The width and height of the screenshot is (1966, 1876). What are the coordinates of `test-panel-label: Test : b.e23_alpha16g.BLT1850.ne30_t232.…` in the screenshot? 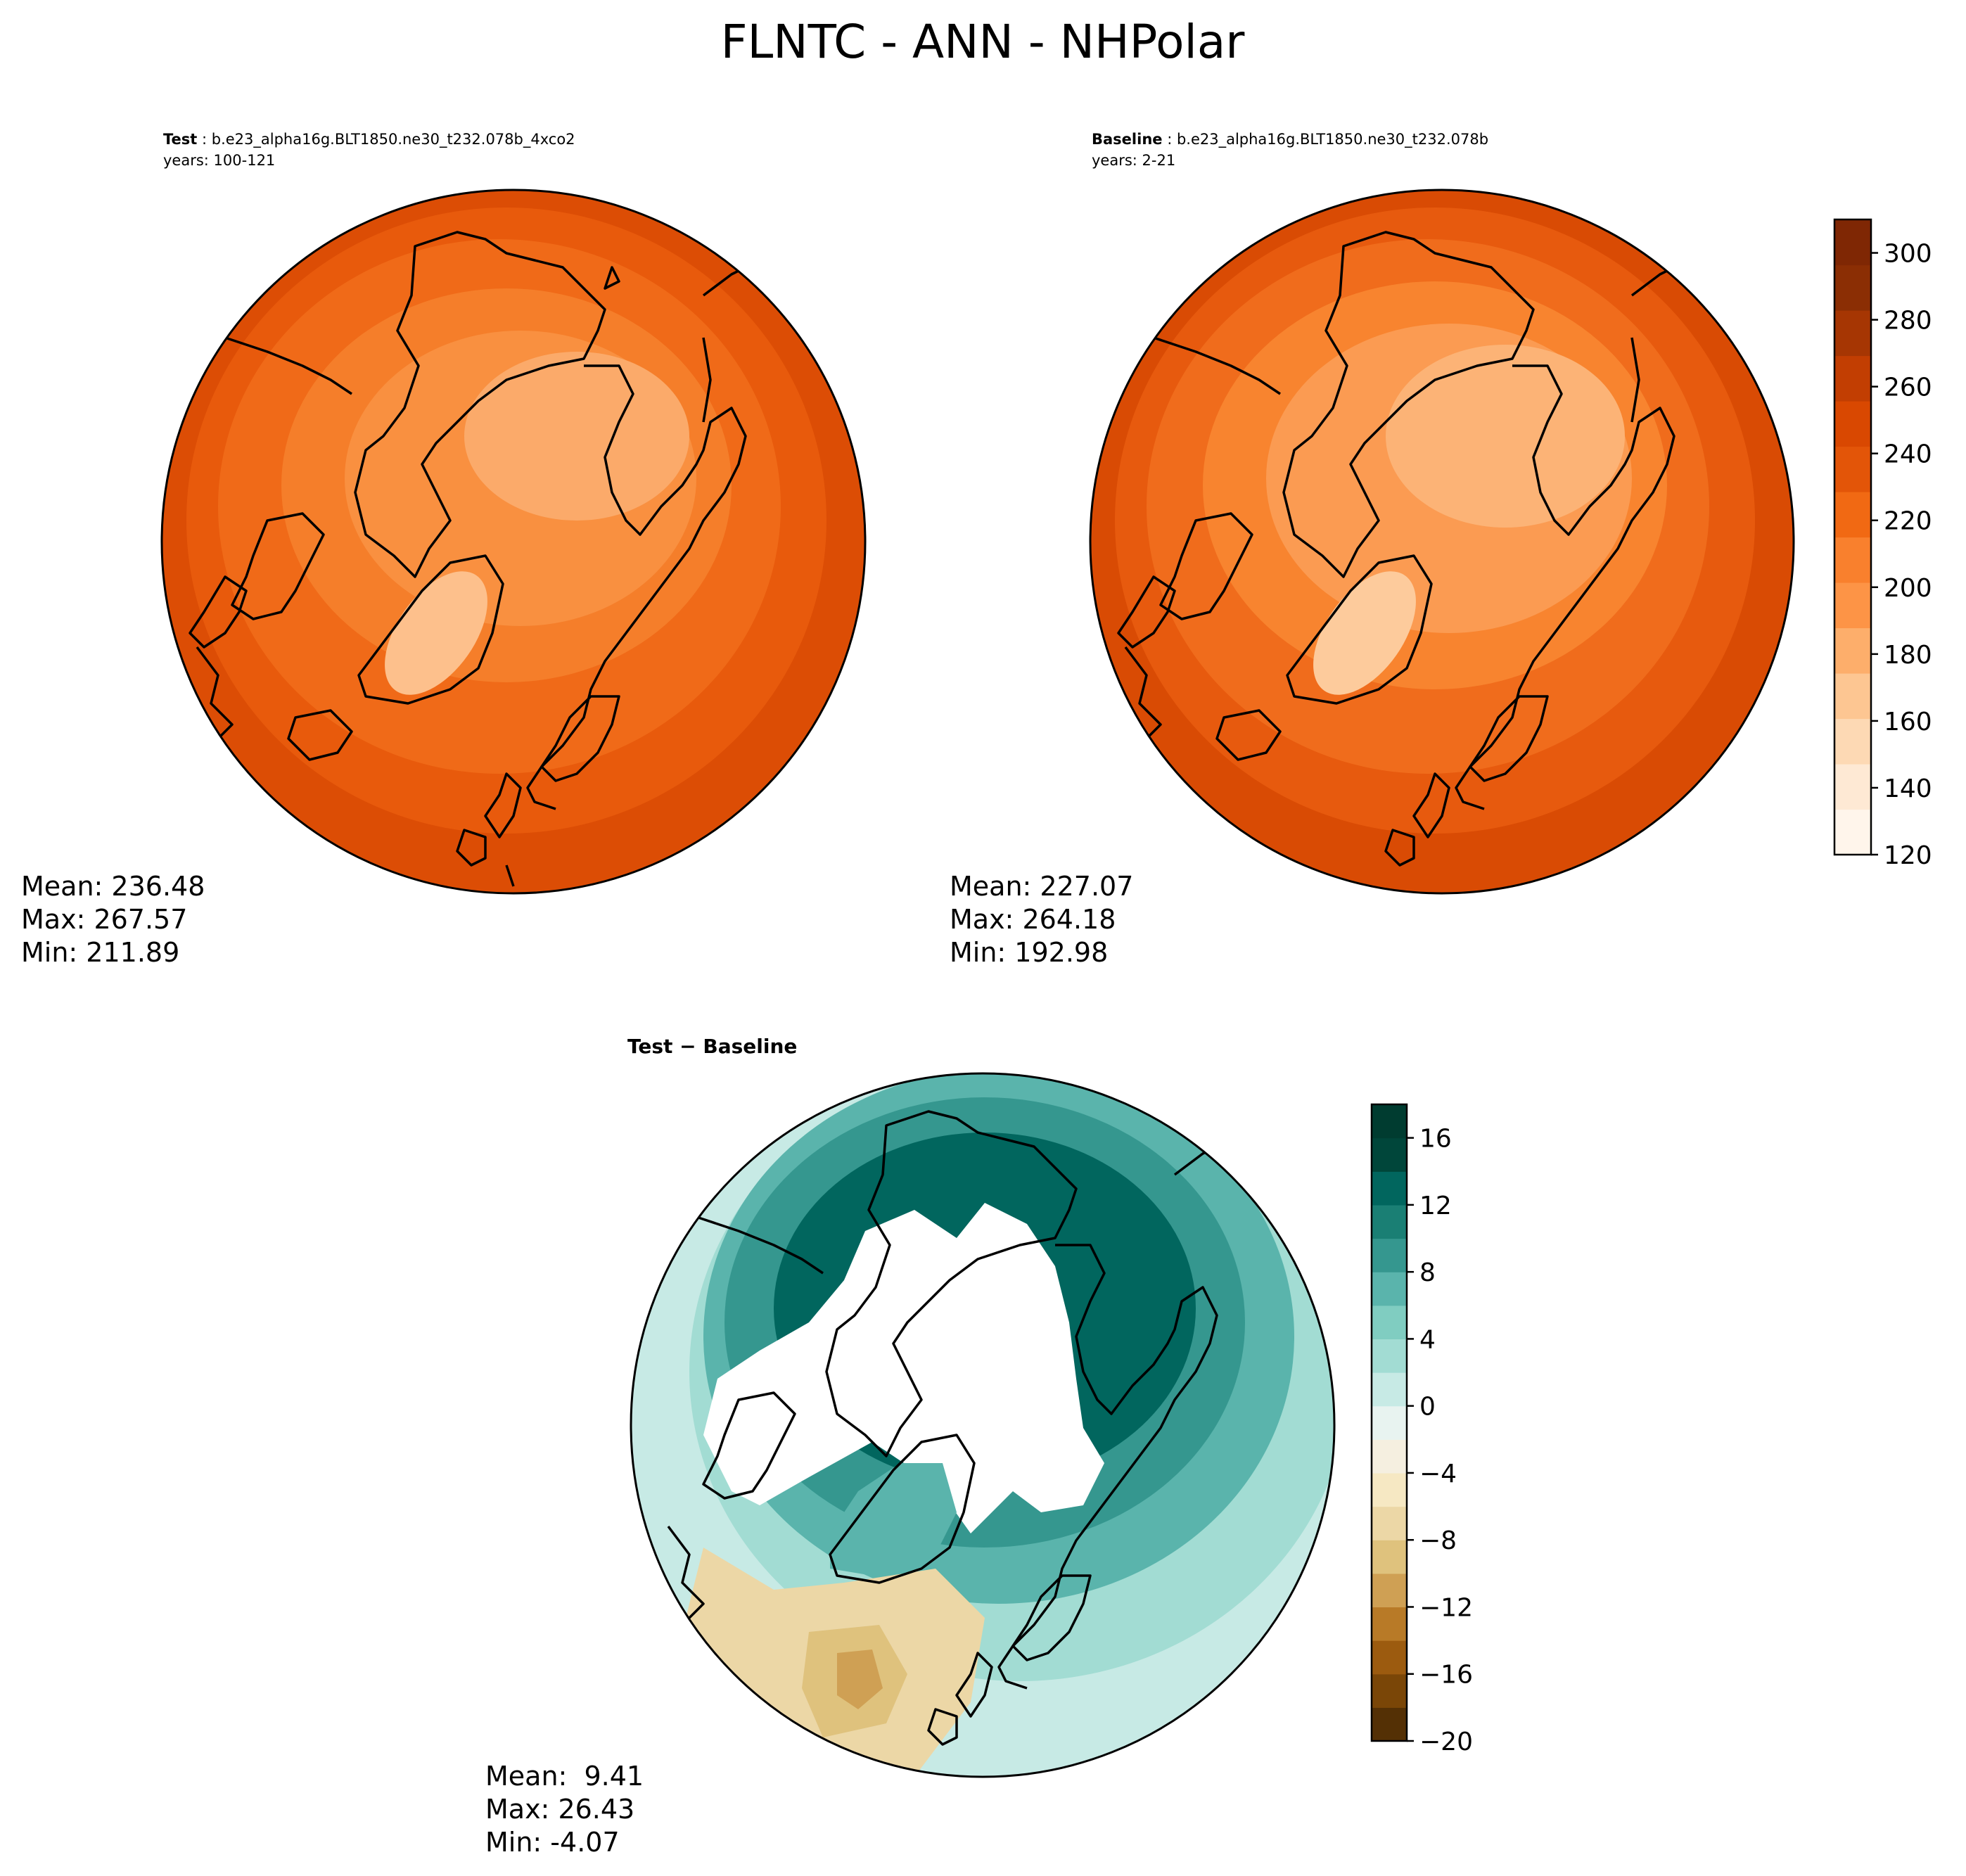 It's located at (369, 139).